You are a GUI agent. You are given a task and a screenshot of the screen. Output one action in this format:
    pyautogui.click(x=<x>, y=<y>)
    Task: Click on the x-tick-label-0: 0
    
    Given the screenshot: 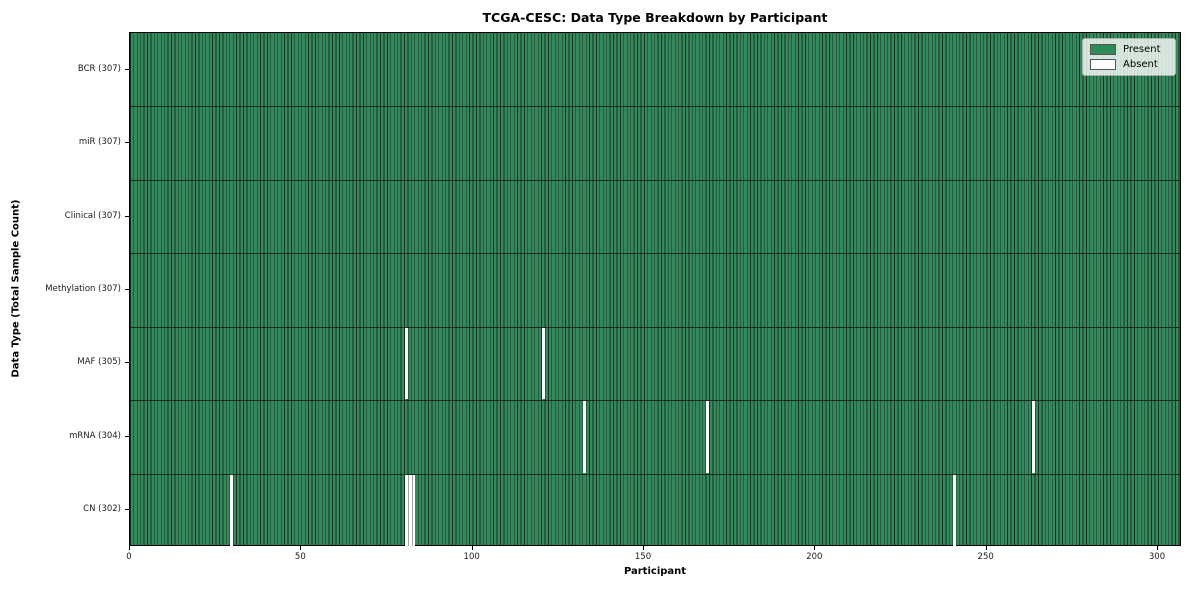 What is the action you would take?
    pyautogui.click(x=129, y=557)
    